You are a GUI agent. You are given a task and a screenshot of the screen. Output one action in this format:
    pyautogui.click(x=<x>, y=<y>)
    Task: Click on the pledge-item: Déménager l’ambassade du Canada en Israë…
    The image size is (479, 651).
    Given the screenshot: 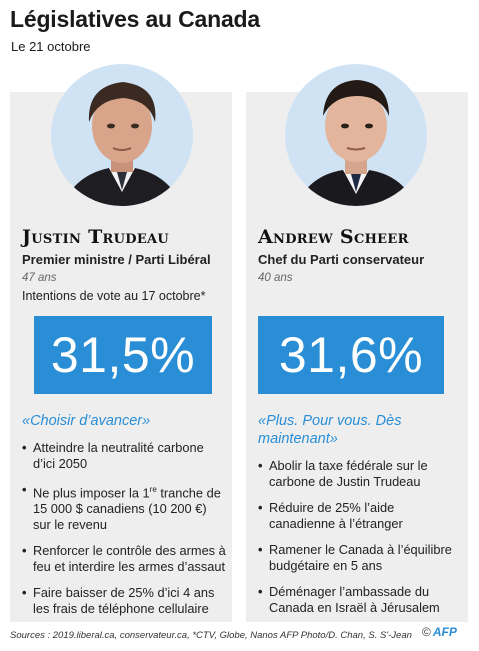 What is the action you would take?
    pyautogui.click(x=360, y=600)
    